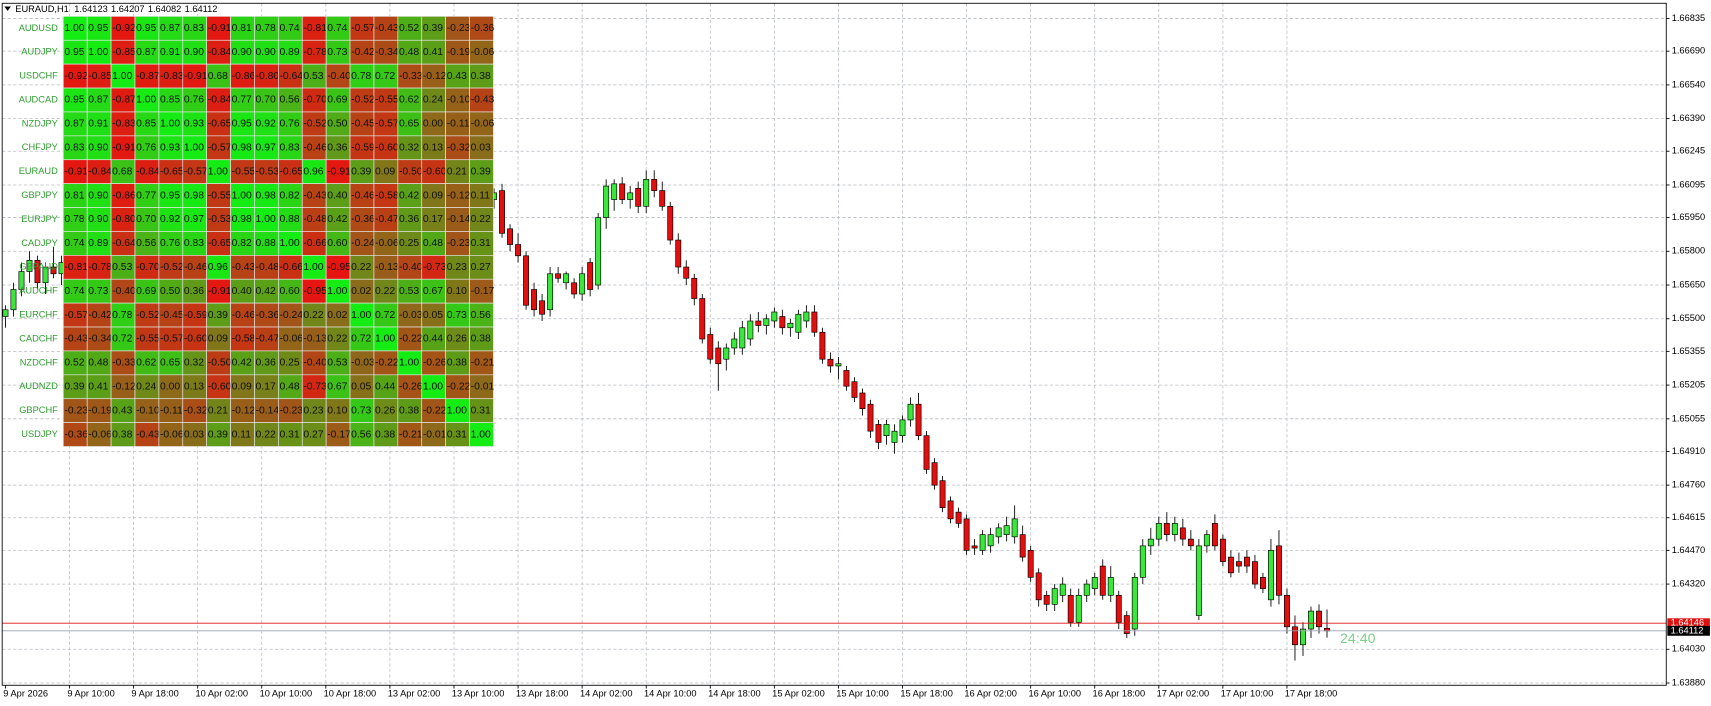  Describe the element at coordinates (291, 267) in the screenshot. I see `cell-value: -0.66` at that location.